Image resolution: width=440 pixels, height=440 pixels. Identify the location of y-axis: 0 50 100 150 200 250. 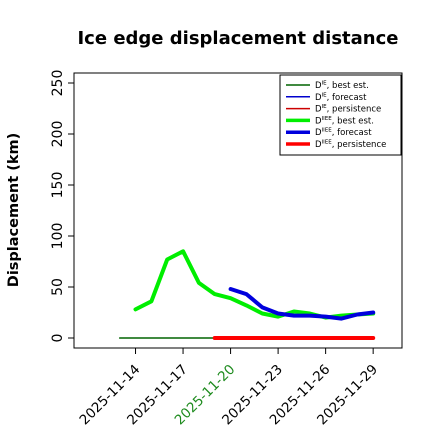
(62, 206).